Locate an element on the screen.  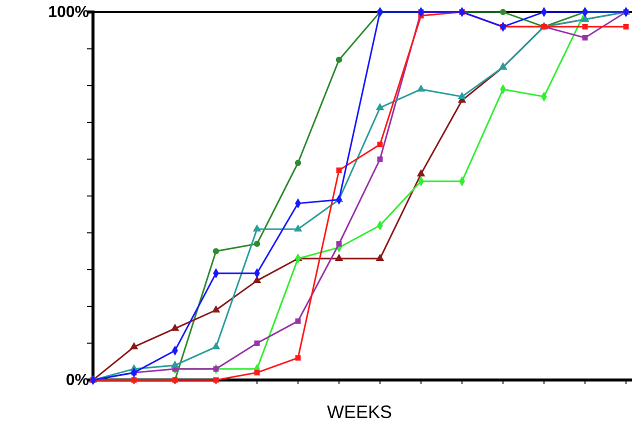
y-tick-label: 100% is located at coordinates (68, 13).